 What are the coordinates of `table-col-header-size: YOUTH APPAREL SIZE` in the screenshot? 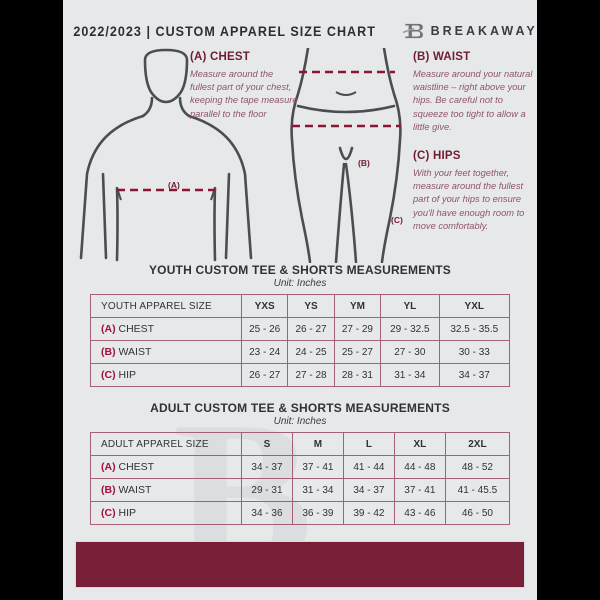 It's located at (166, 306).